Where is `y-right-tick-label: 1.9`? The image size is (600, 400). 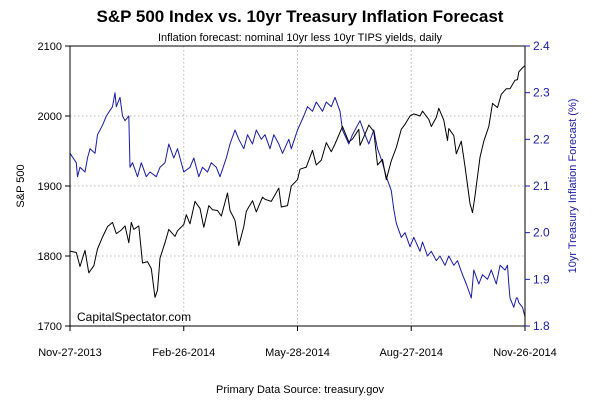 y-right-tick-label: 1.9 is located at coordinates (541, 279).